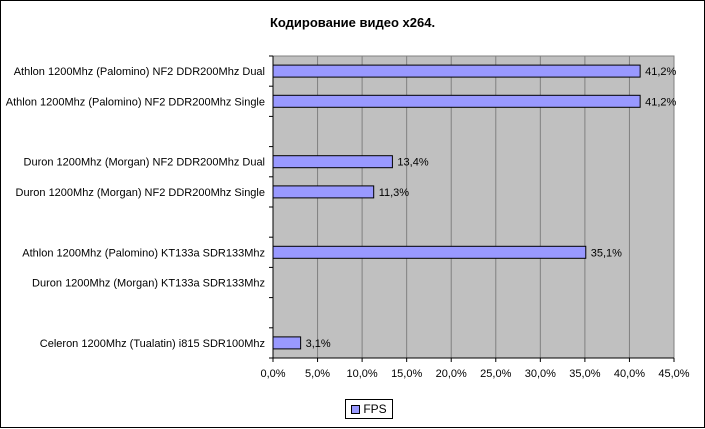 The width and height of the screenshot is (705, 429). Describe the element at coordinates (451, 374) in the screenshot. I see `x-tick-label: 20,0%` at that location.